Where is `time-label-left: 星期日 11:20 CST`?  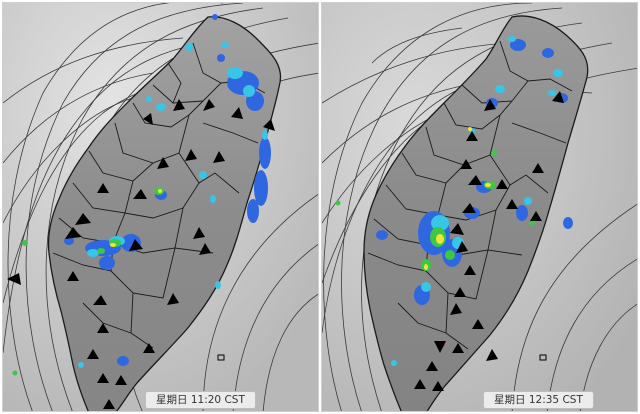
time-label-left: 星期日 11:20 CST is located at coordinates (200, 400).